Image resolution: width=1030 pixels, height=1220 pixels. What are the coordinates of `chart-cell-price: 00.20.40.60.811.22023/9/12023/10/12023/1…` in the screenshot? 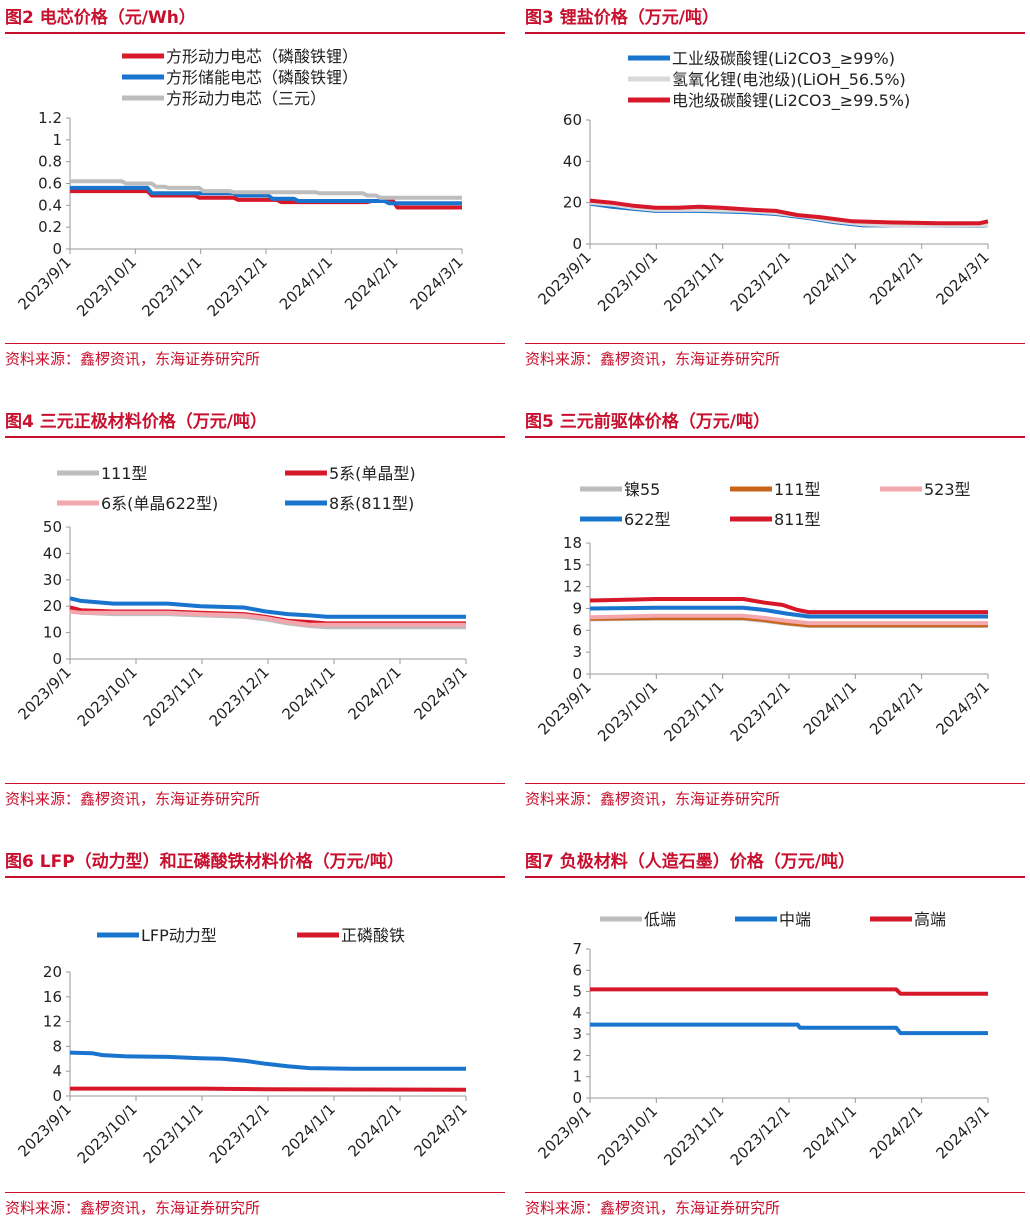 It's located at (240, 183).